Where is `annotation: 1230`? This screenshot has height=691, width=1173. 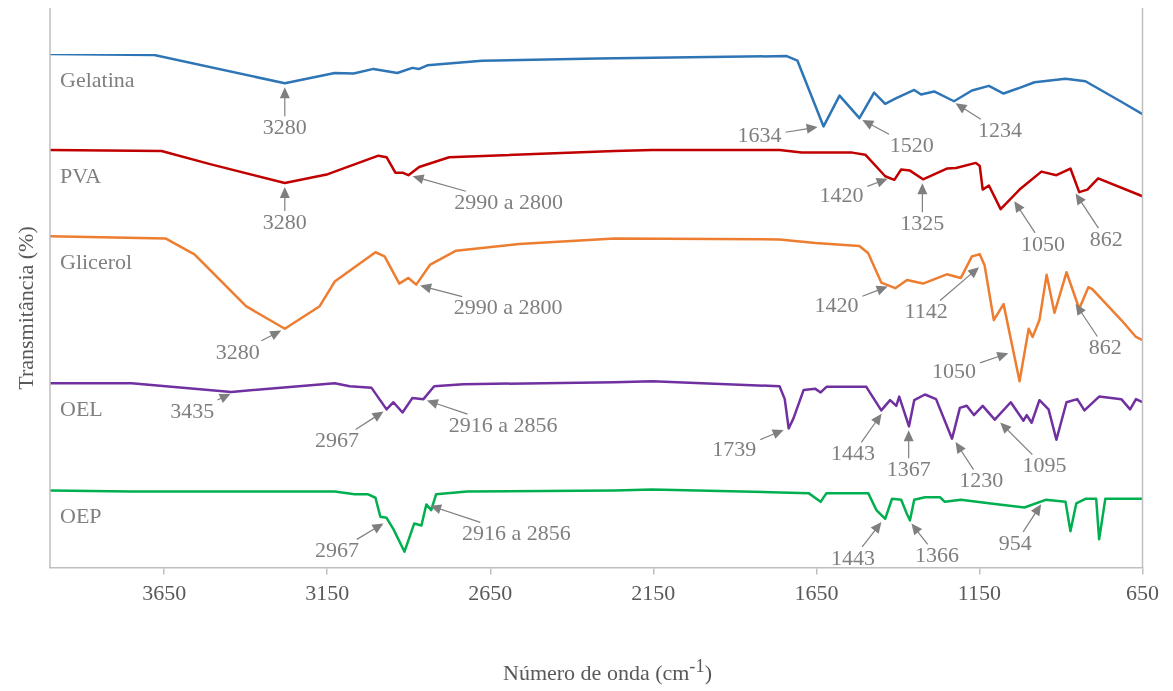 annotation: 1230 is located at coordinates (981, 480).